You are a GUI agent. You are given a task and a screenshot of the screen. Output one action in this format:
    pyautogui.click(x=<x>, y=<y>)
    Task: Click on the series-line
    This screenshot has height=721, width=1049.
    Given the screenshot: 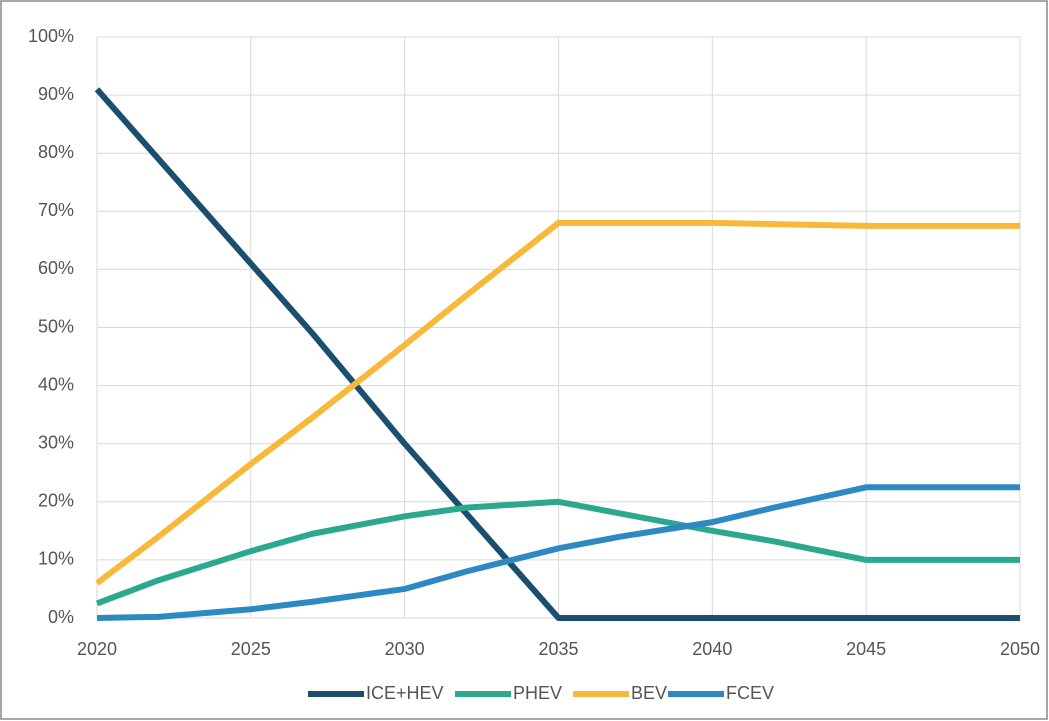 What is the action you would take?
    pyautogui.click(x=557, y=552)
    